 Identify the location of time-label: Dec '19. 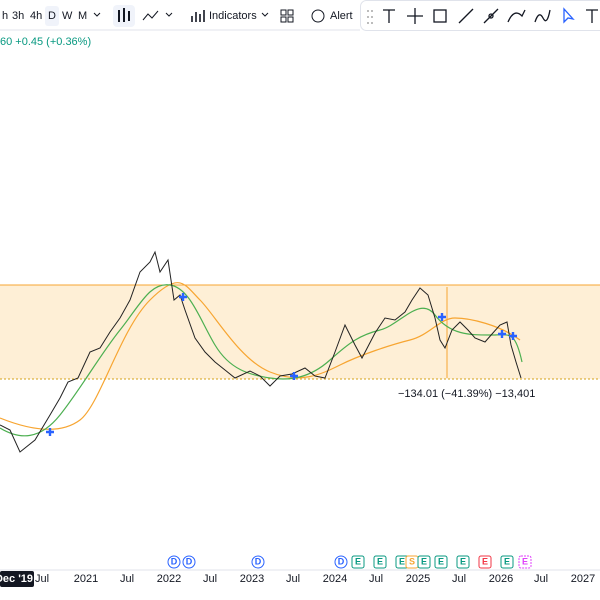
(16, 579).